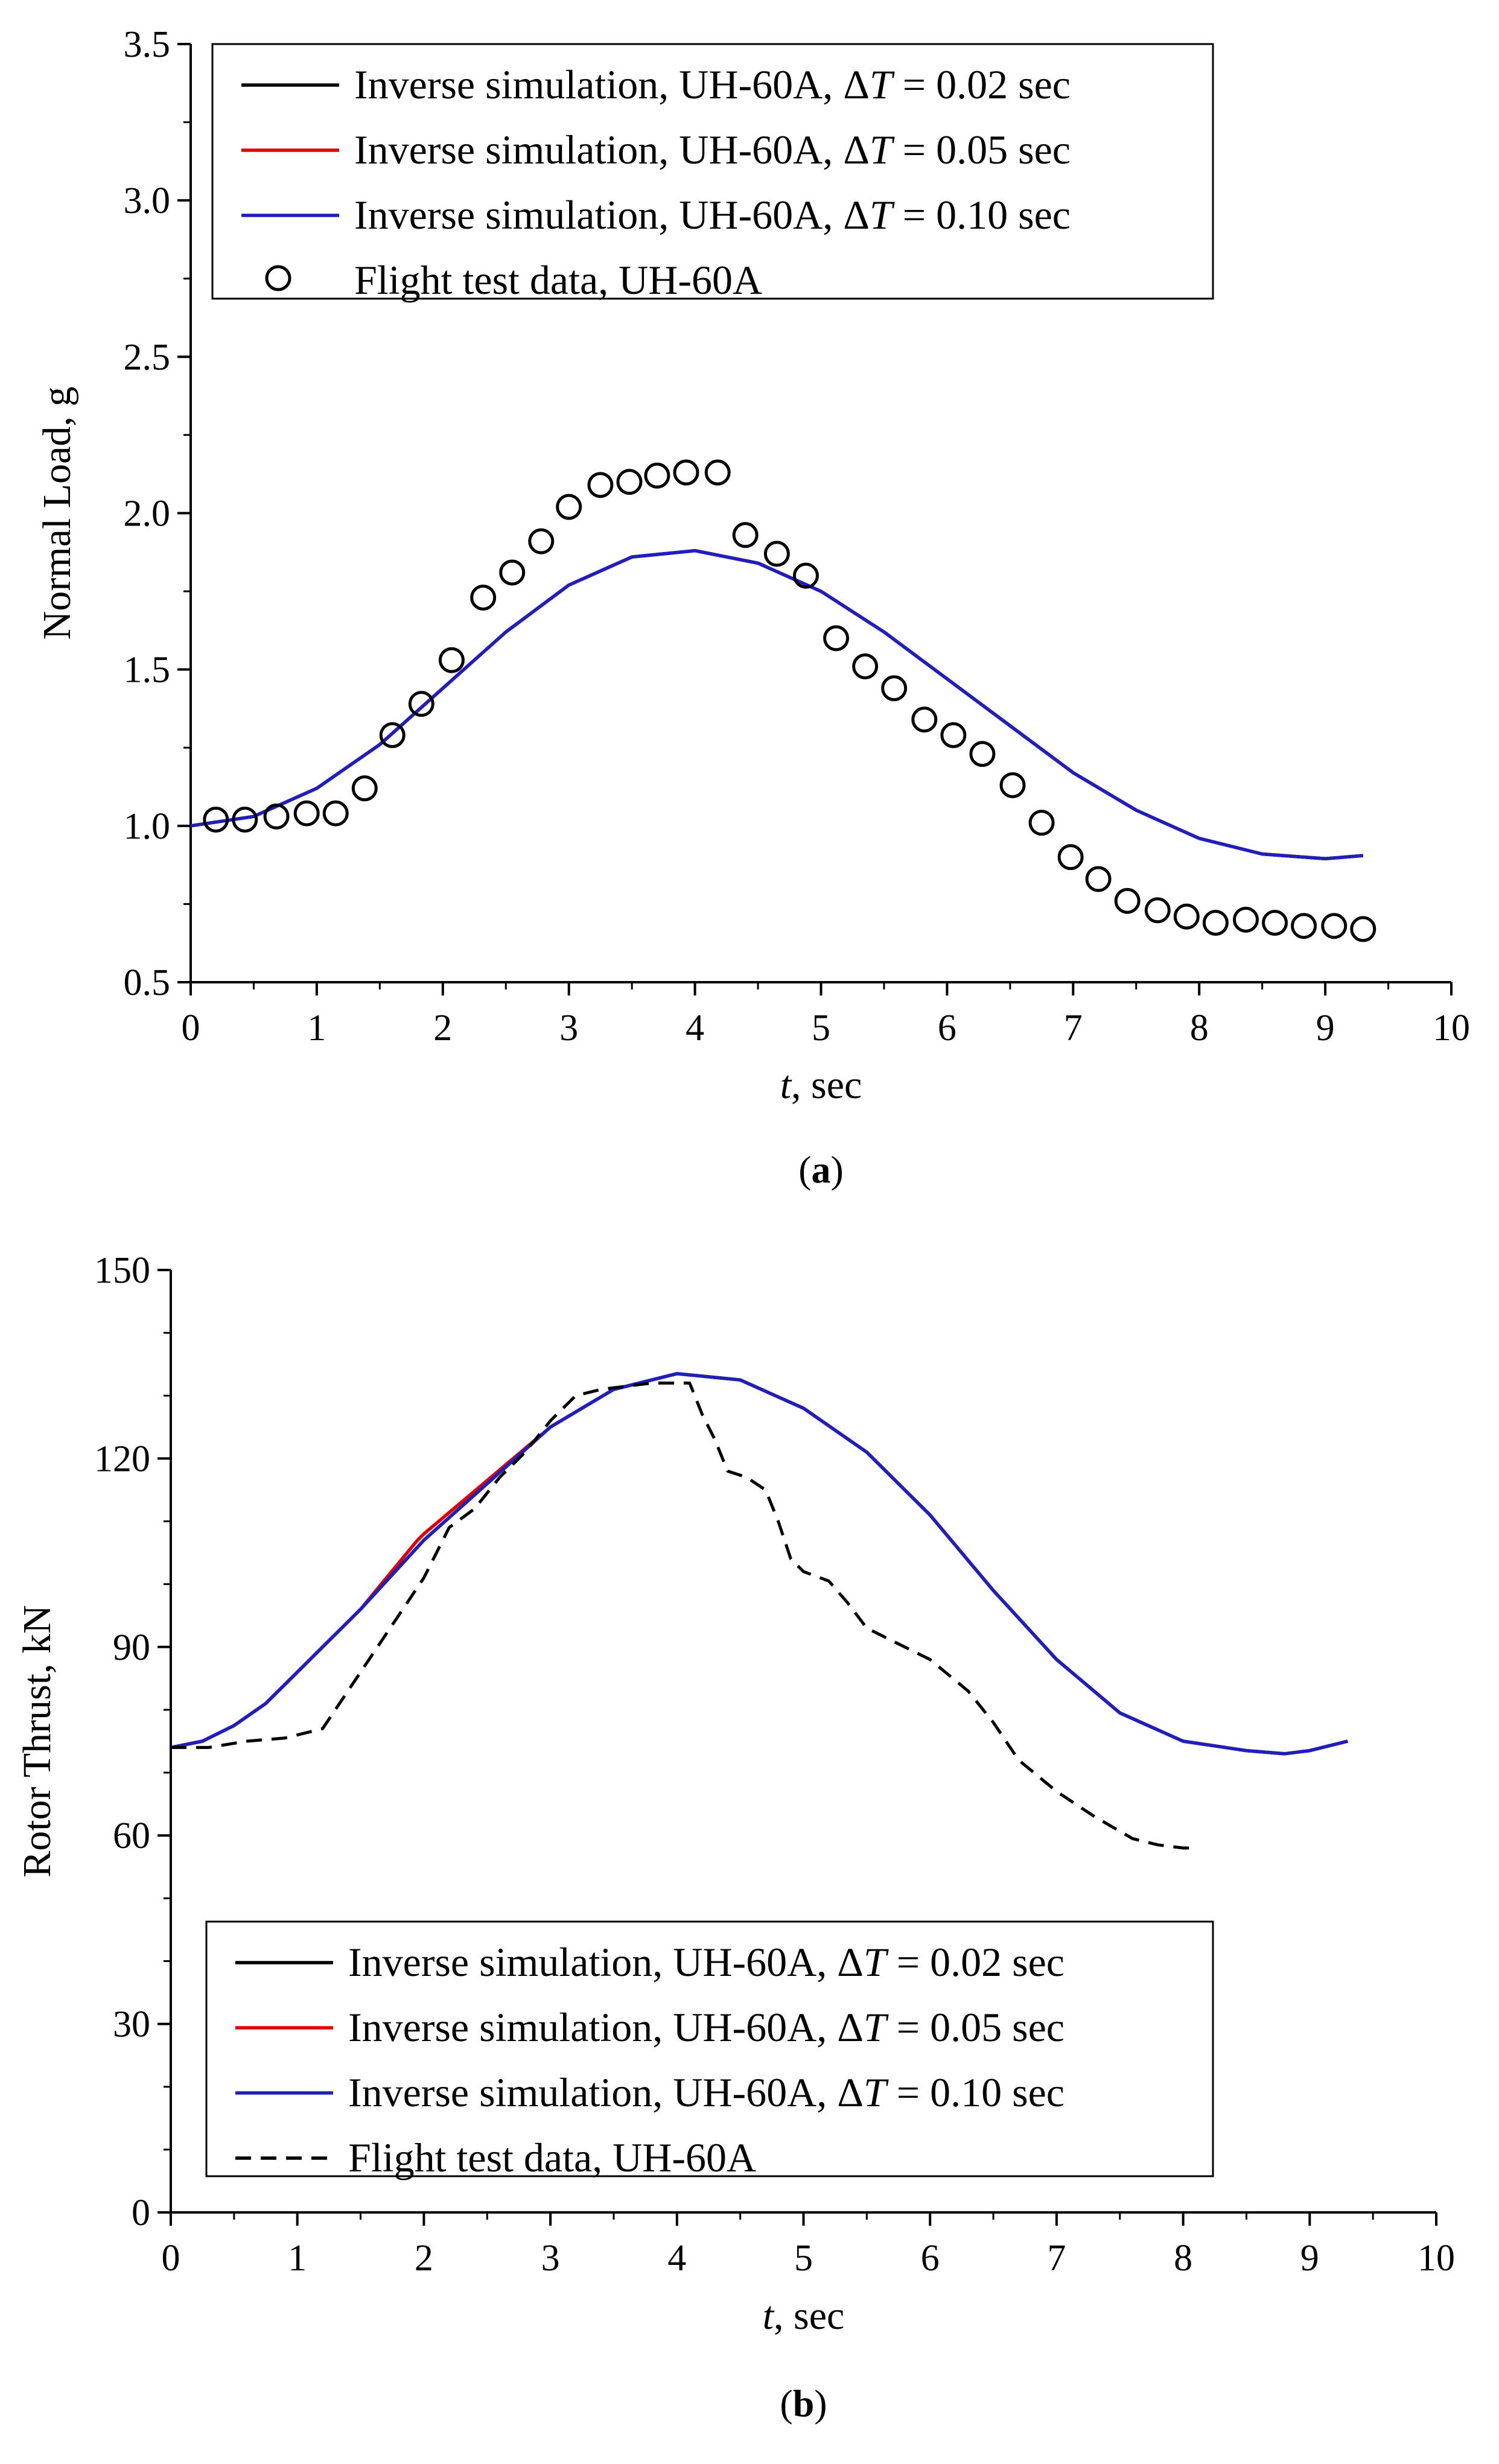 The image size is (1499, 2464). I want to click on legend-entry: Flight test data, UH-60A, so click(558, 280).